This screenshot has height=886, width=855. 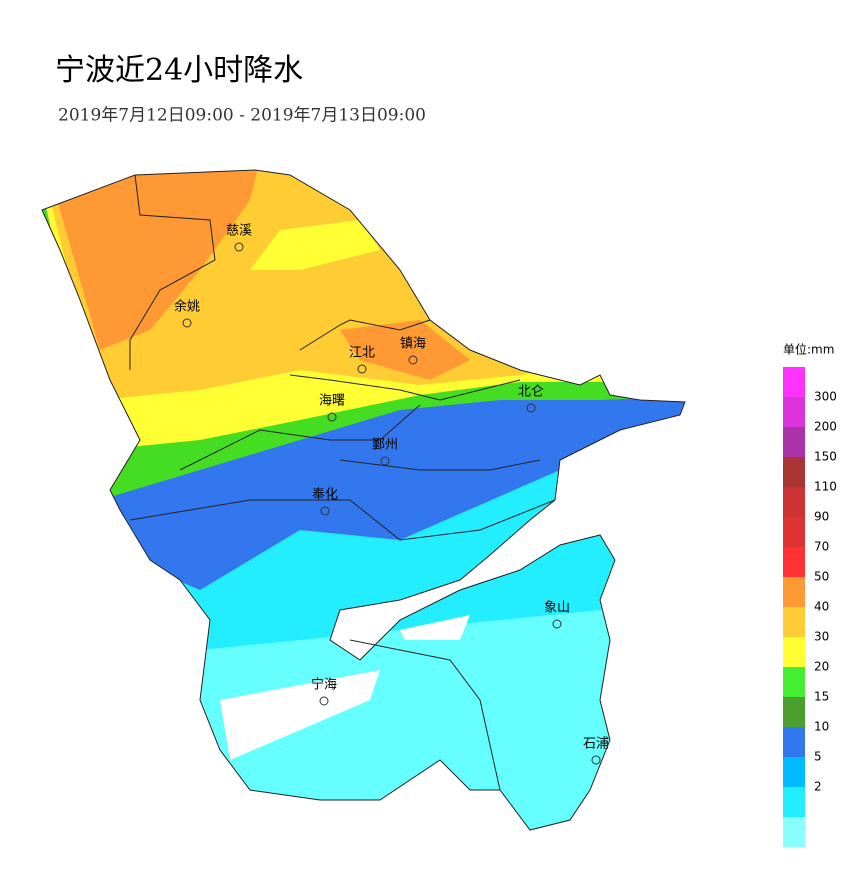 I want to click on legend-label: 70, so click(x=821, y=547).